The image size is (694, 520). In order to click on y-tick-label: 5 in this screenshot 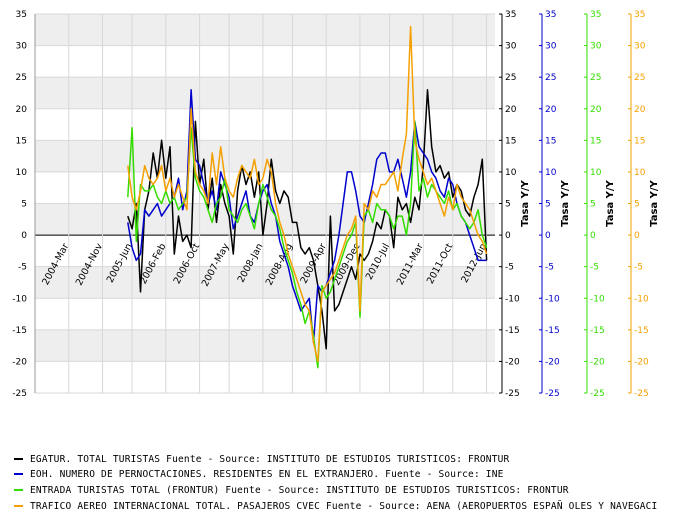, I will do `click(24, 205)`.